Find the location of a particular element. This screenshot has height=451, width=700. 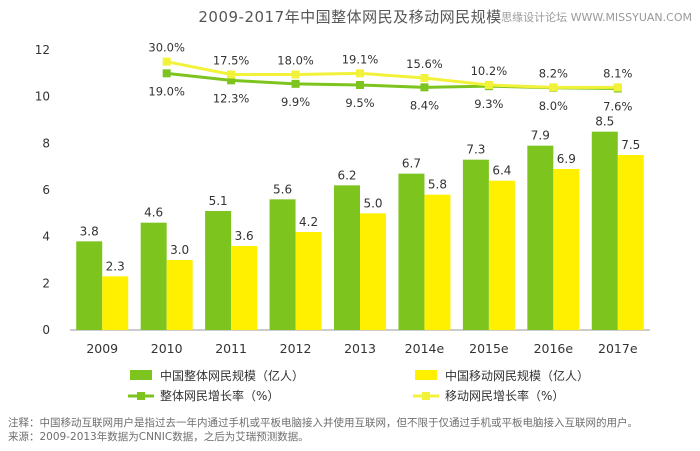

mobile-growth-label: 8.2% is located at coordinates (553, 73).